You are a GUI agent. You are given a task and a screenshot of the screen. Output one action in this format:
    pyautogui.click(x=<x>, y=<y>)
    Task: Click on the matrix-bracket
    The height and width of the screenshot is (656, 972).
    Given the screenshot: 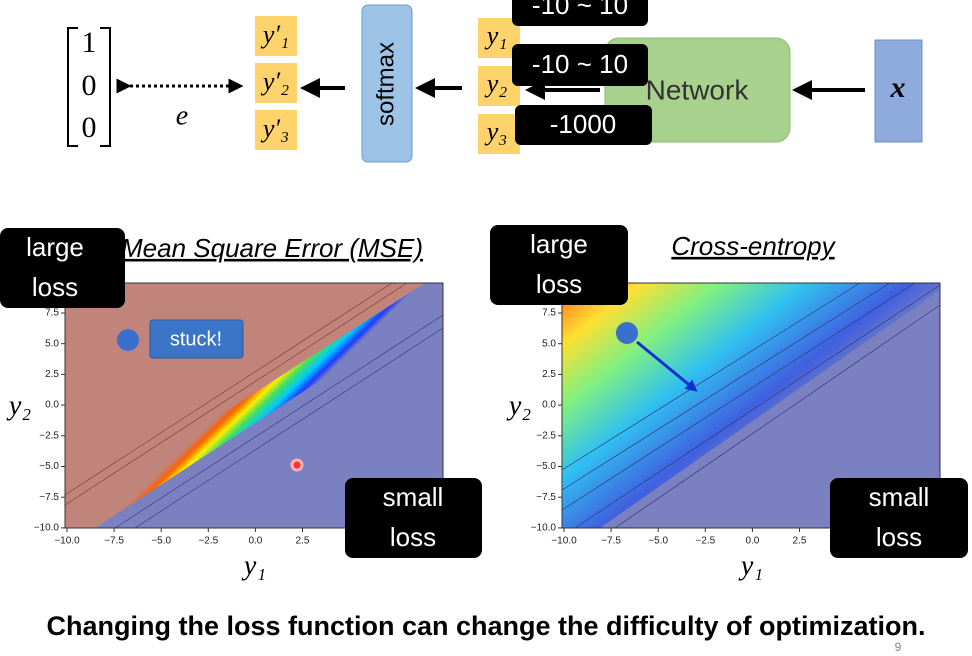 What is the action you would take?
    pyautogui.click(x=89, y=87)
    